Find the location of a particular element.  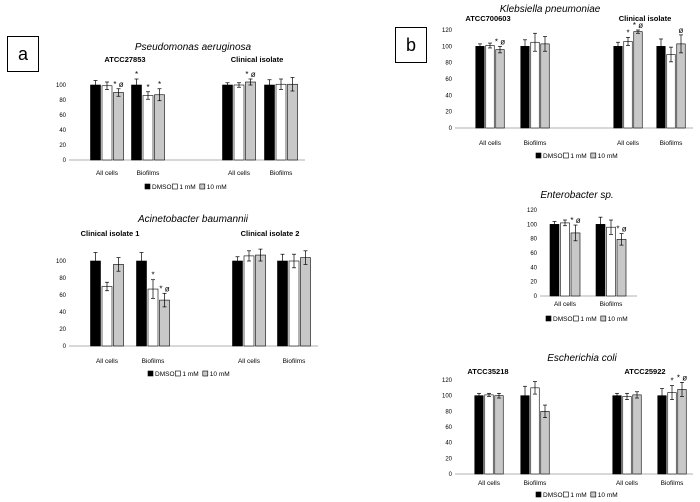

significance-marker: ø is located at coordinates (681, 30).